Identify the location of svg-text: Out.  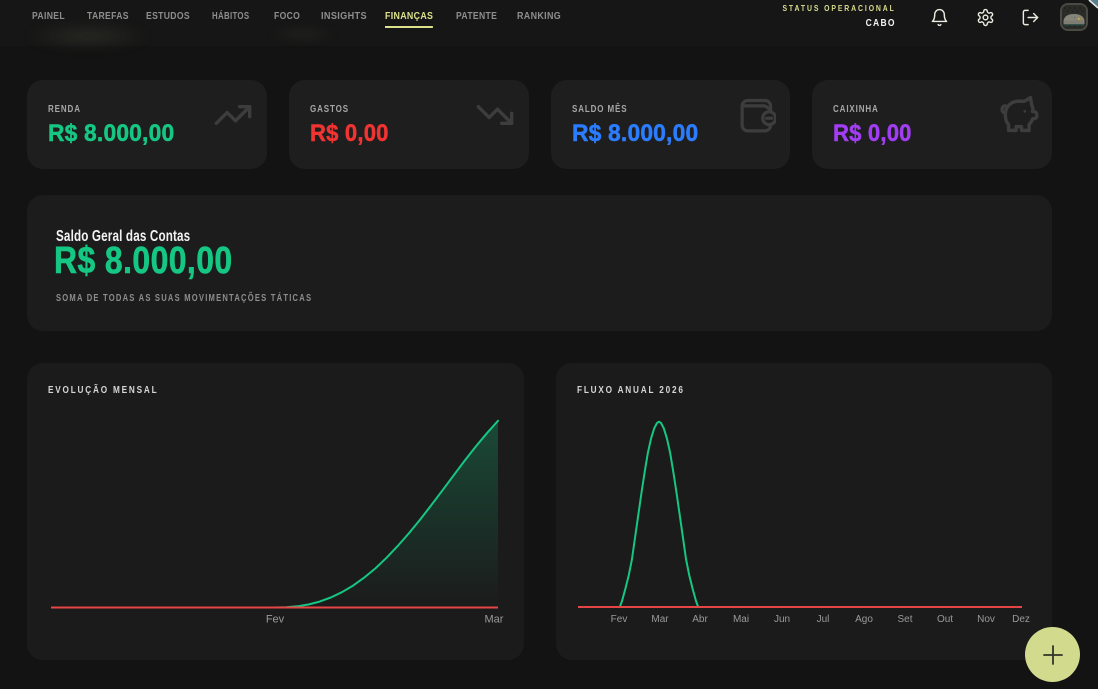
(944, 619).